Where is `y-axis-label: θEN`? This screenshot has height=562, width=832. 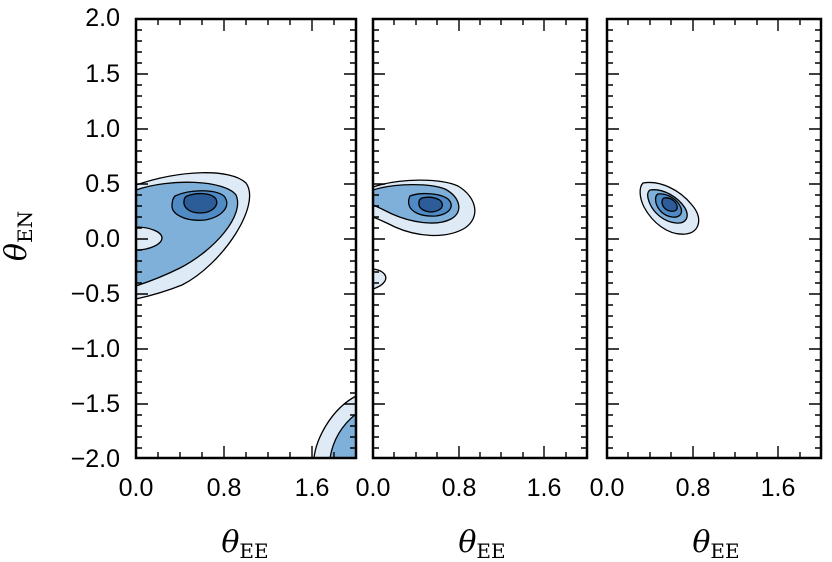
y-axis-label: θEN is located at coordinates (18, 236).